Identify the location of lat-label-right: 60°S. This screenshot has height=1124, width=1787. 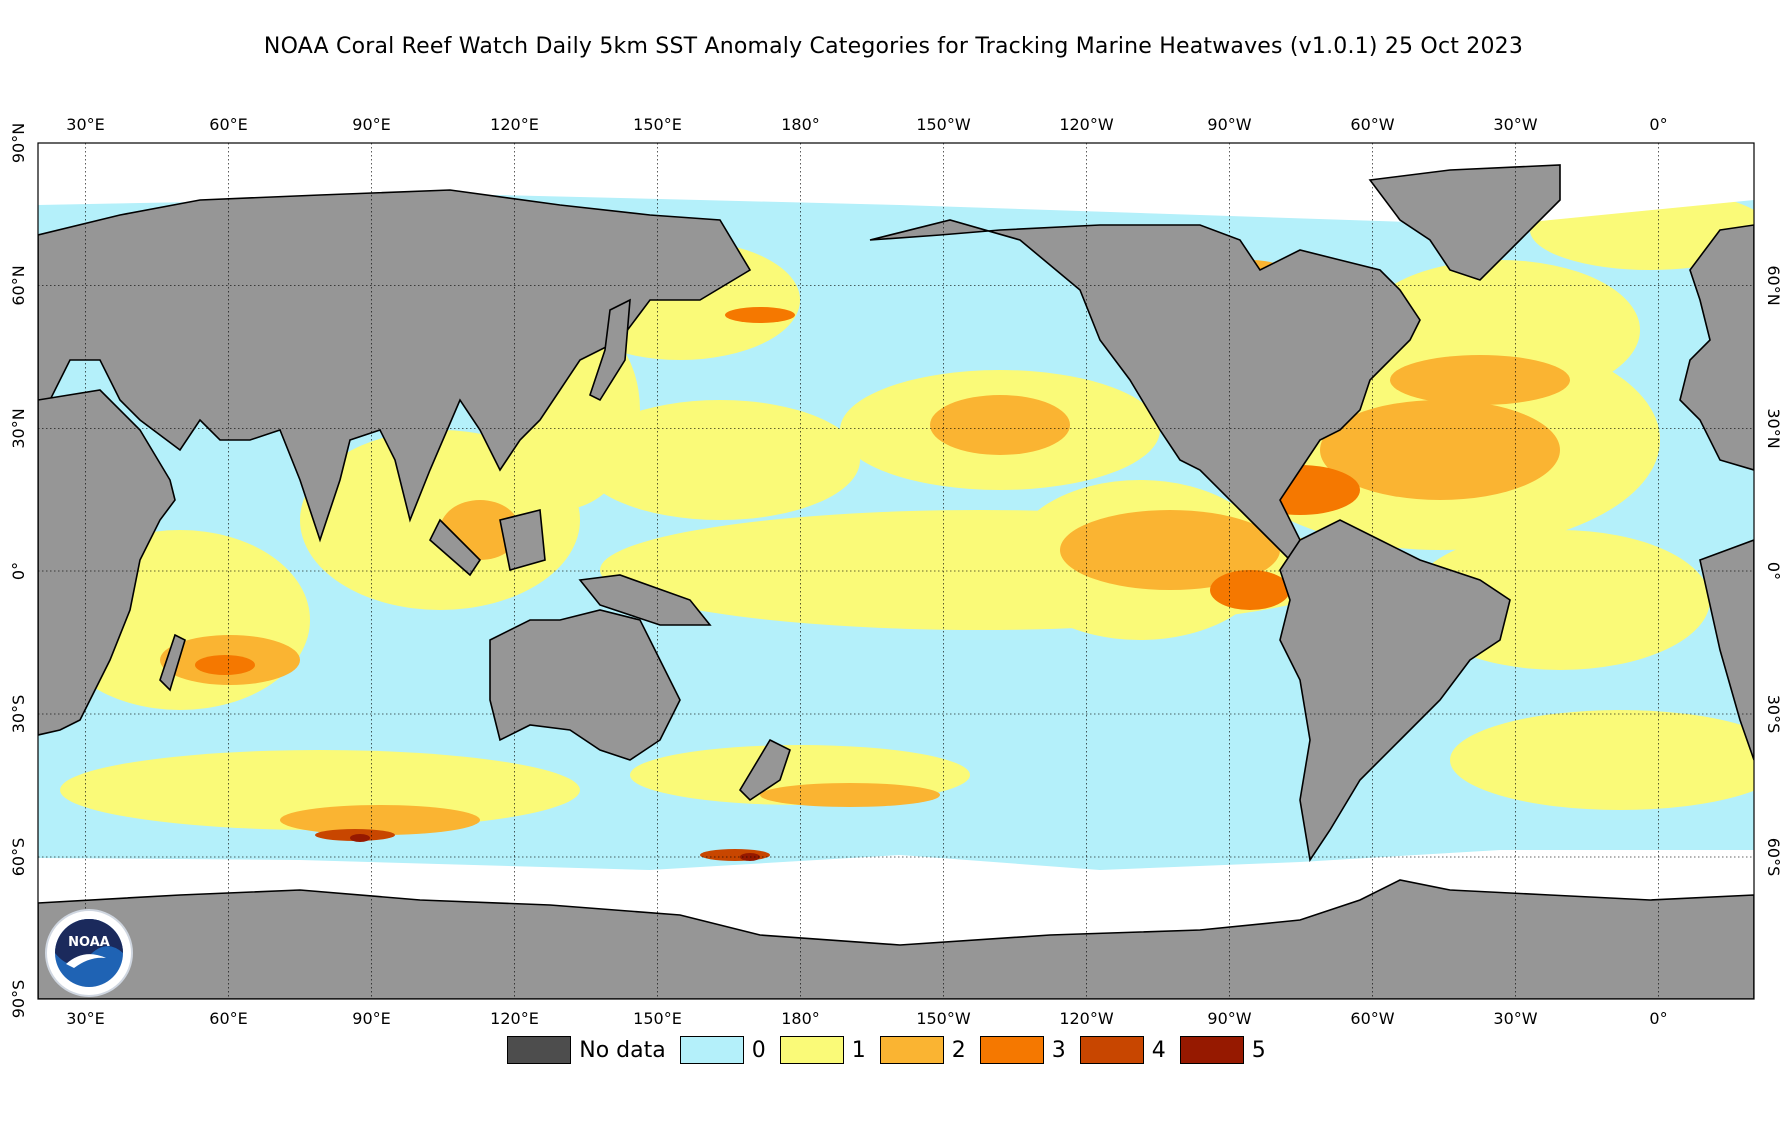
(1773, 857).